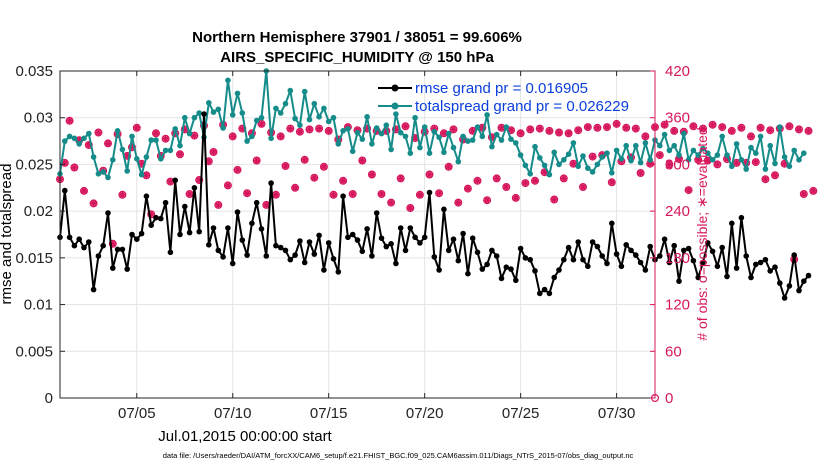 The height and width of the screenshot is (470, 830). I want to click on y-axis-label: rmse and totalspread, so click(7, 234).